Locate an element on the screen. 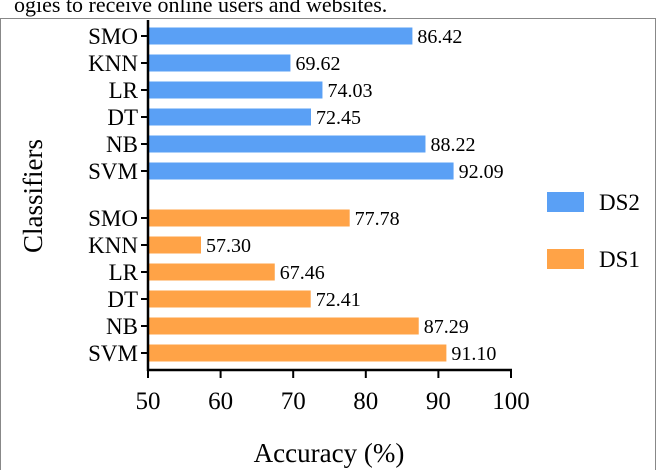  x-tick-label-60: 60 is located at coordinates (220, 401).